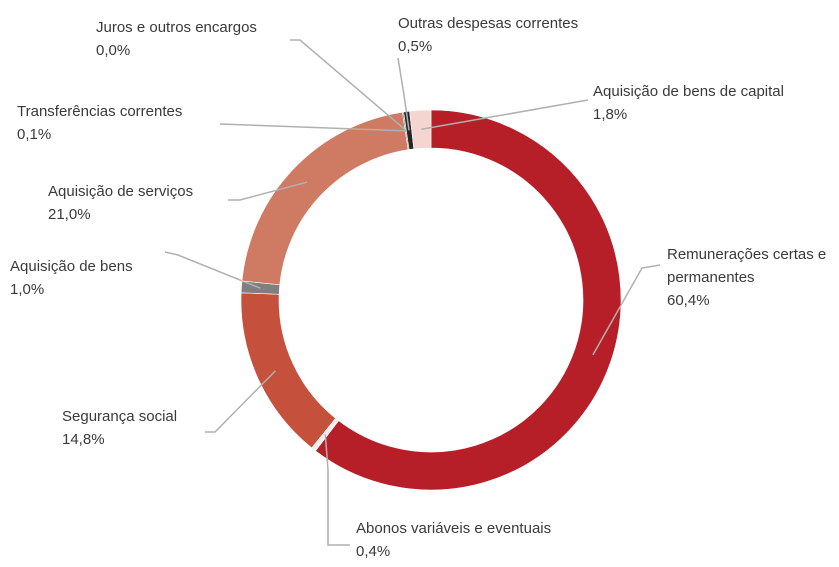  I want to click on slice-label: Aquisição de serviços 21,0%, so click(120, 203).